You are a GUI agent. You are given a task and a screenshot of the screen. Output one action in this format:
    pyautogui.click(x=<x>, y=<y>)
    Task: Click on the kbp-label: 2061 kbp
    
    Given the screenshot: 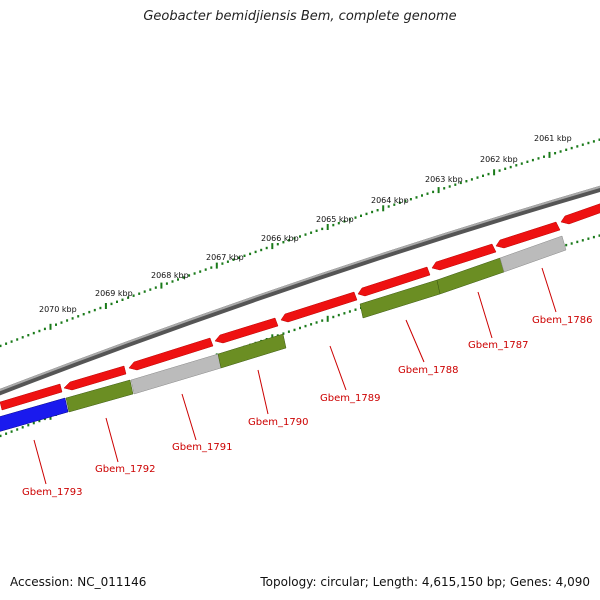 What is the action you would take?
    pyautogui.click(x=553, y=138)
    